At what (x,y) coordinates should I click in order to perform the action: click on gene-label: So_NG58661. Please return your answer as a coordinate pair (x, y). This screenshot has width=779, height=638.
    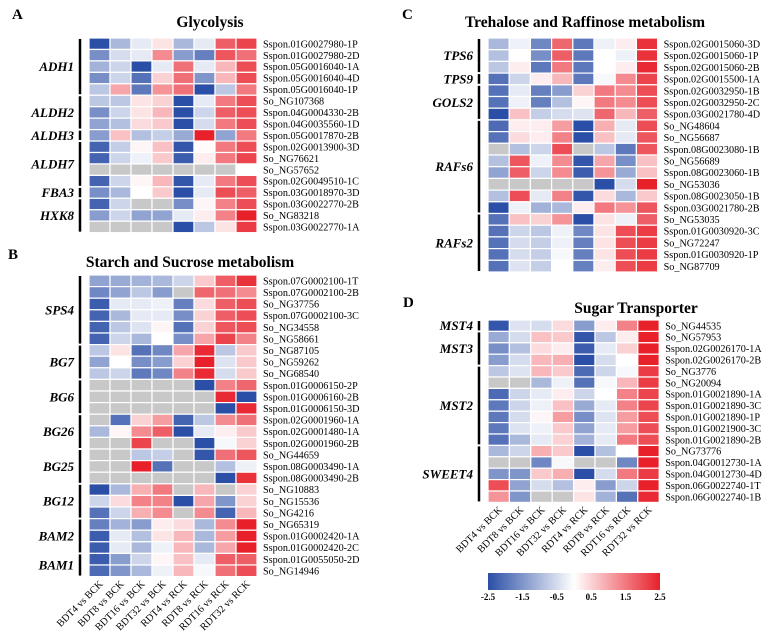
    Looking at the image, I should click on (291, 339).